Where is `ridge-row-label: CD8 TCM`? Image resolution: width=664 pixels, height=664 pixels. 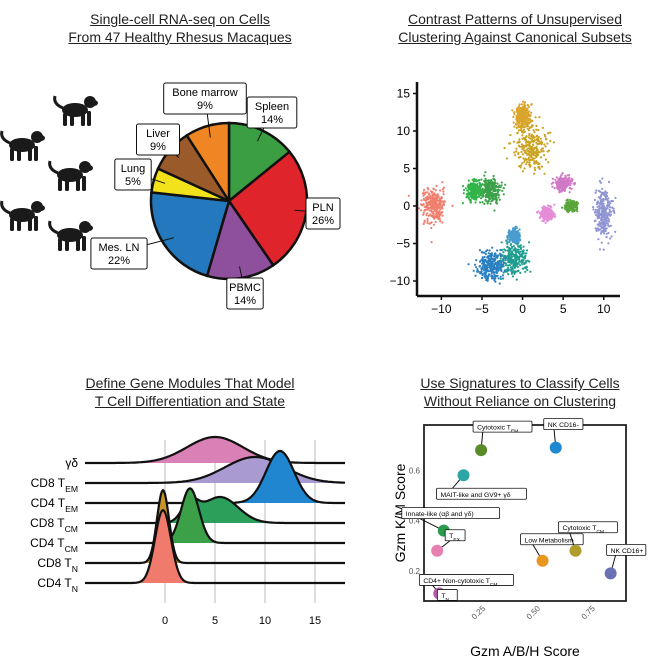
ridge-row-label: CD8 TCM is located at coordinates (54, 525).